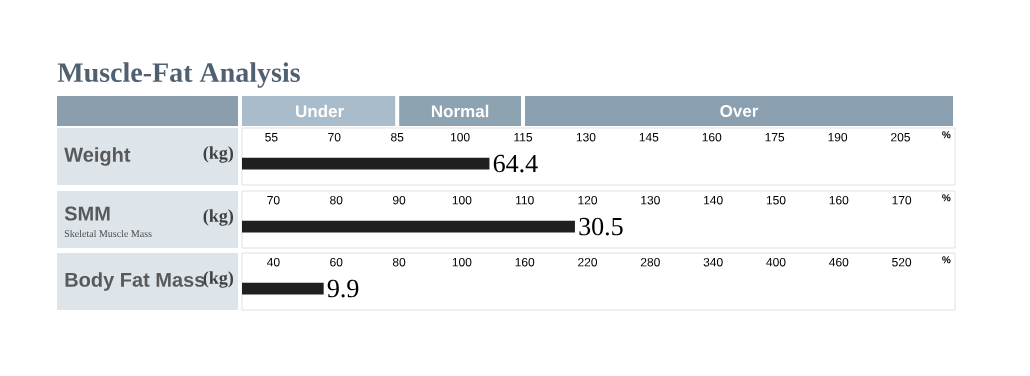 This screenshot has height=376, width=1030. What do you see at coordinates (515, 163) in the screenshot?
I see `annotation: 64.4` at bounding box center [515, 163].